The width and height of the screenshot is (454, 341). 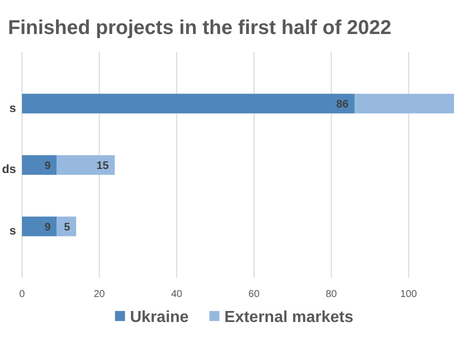 I want to click on x-tick-label: 0, so click(x=22, y=294).